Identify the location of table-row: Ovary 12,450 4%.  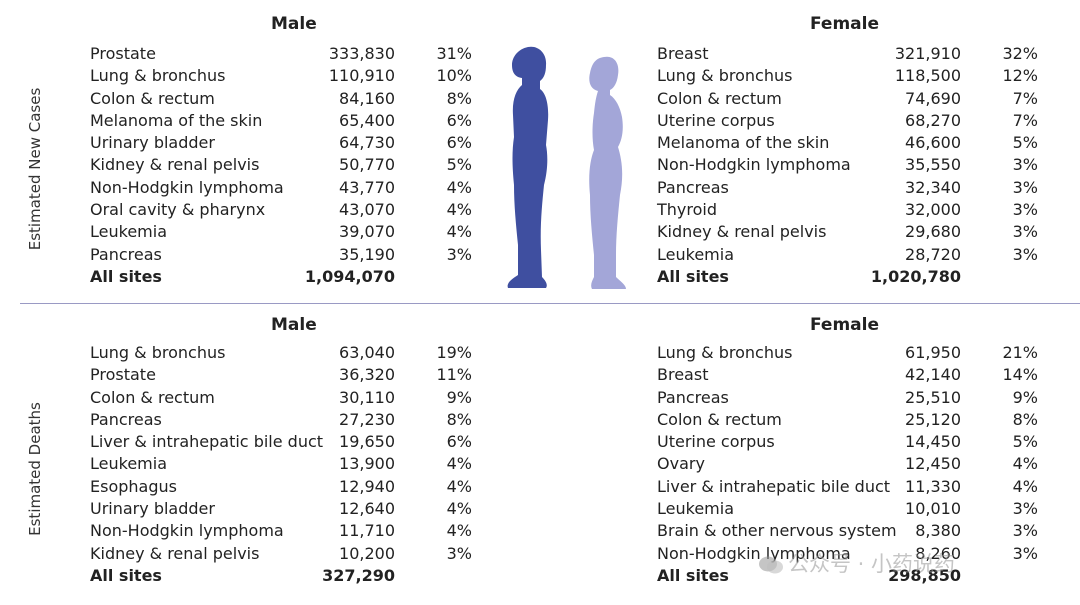
(847, 464).